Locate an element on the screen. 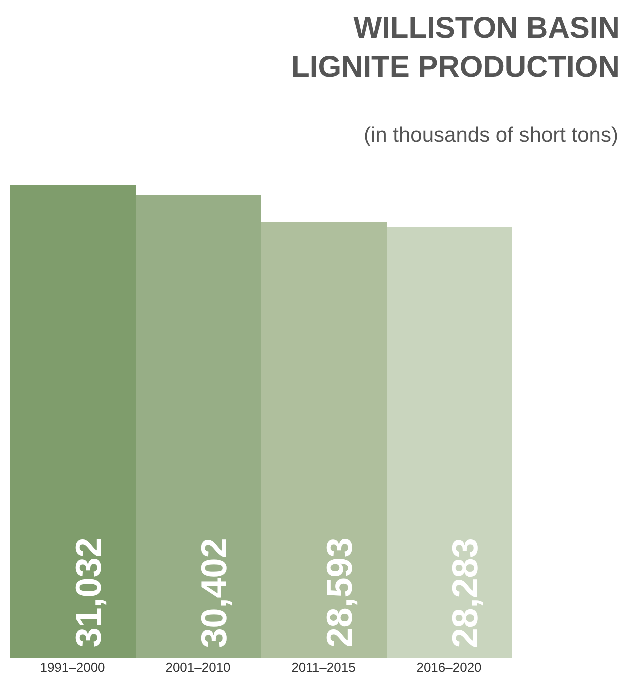 Image resolution: width=623 pixels, height=693 pixels. chart-subtitle: (in thousands of short tons) is located at coordinates (491, 135).